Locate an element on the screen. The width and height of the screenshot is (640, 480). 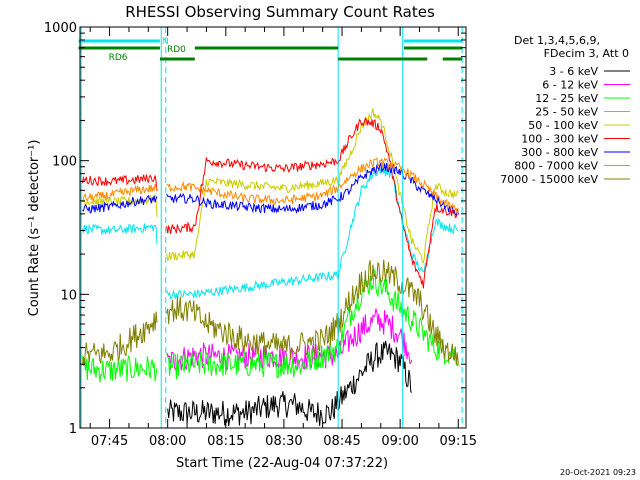
x-axis-label: Start Time (22-Aug-04 07:37:22) is located at coordinates (282, 463).